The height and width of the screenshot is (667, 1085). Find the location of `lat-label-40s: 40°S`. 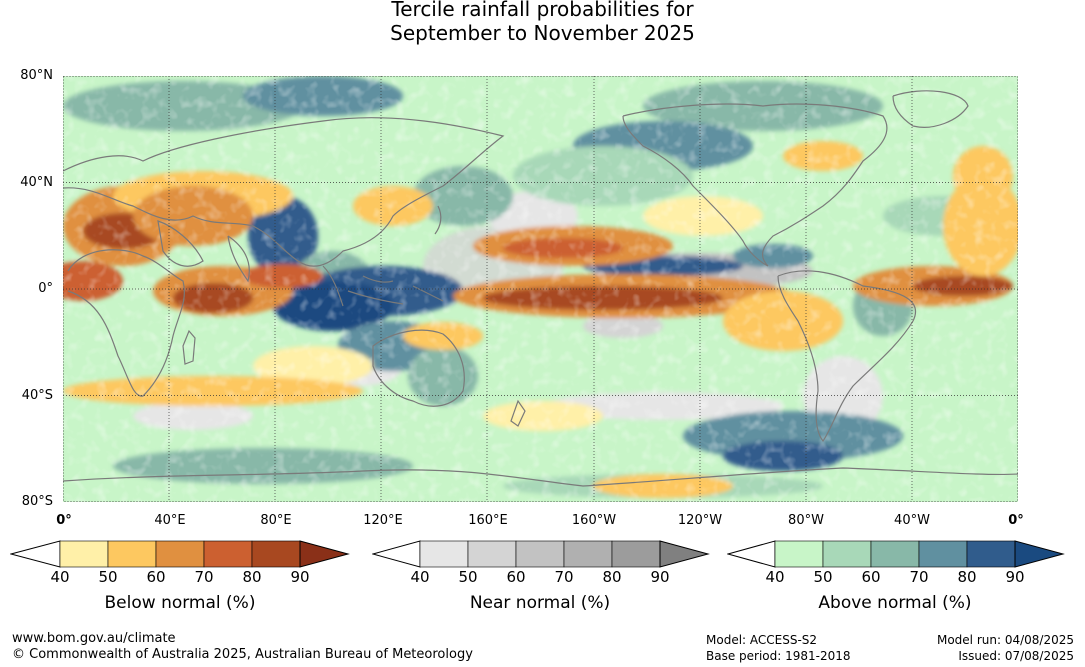

lat-label-40s: 40°S is located at coordinates (37, 395).